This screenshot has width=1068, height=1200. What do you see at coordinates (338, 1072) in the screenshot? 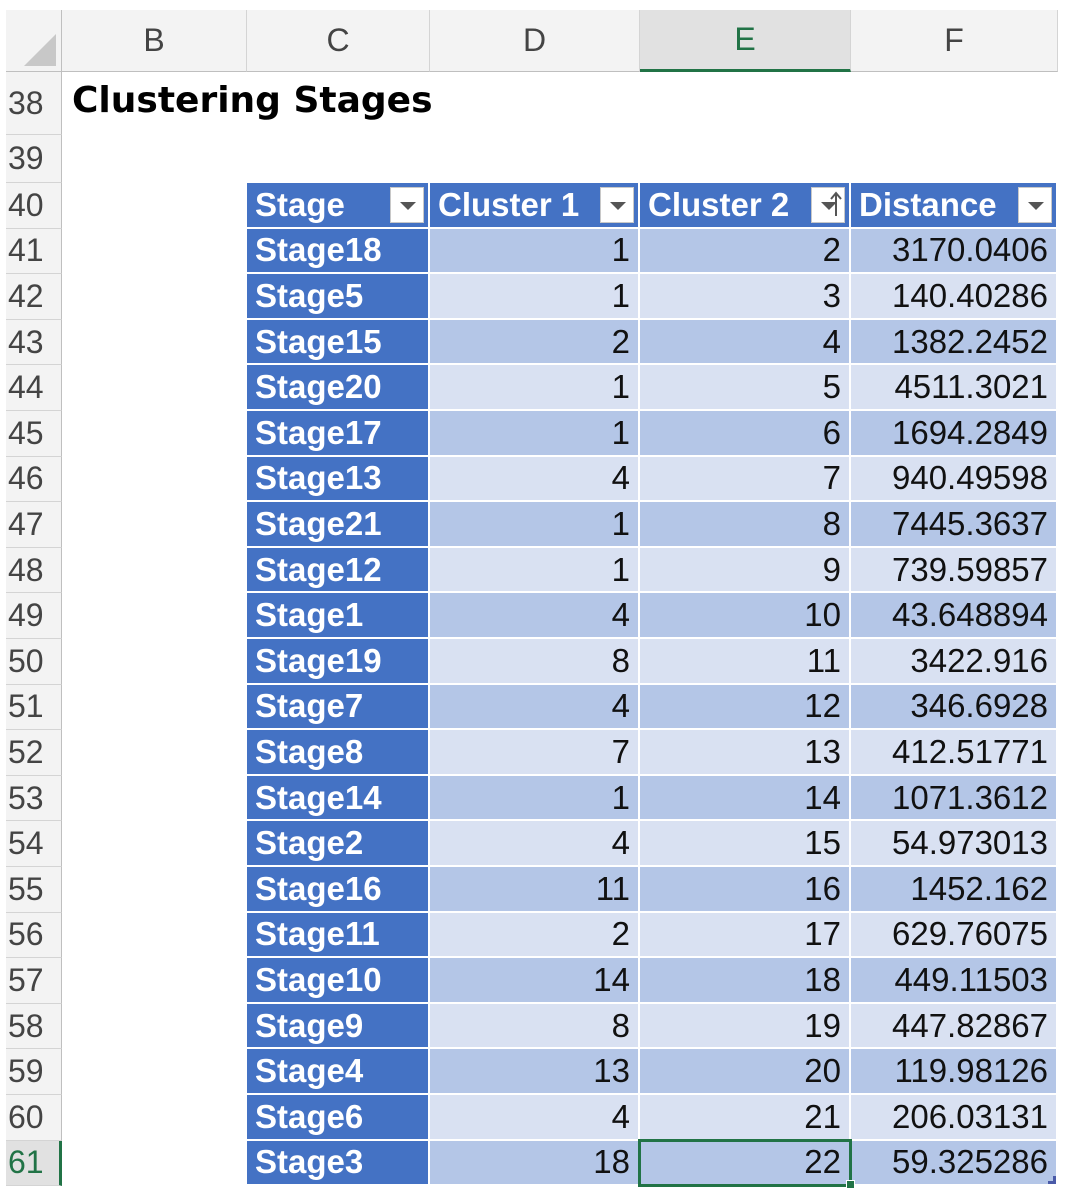
I see `stage-cell: Stage4` at bounding box center [338, 1072].